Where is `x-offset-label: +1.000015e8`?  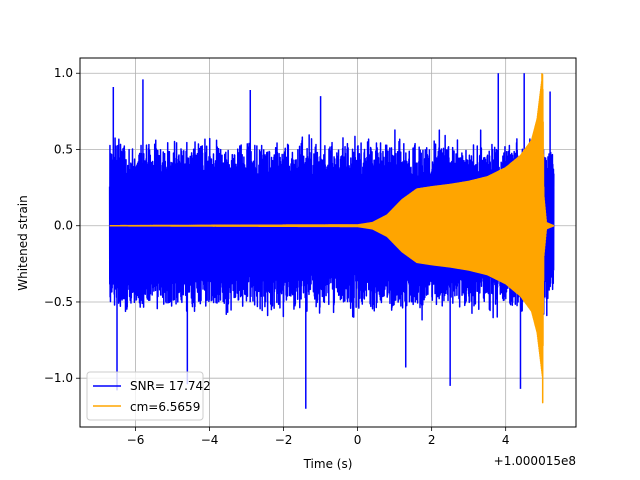 x-offset-label: +1.000015e8 is located at coordinates (535, 461).